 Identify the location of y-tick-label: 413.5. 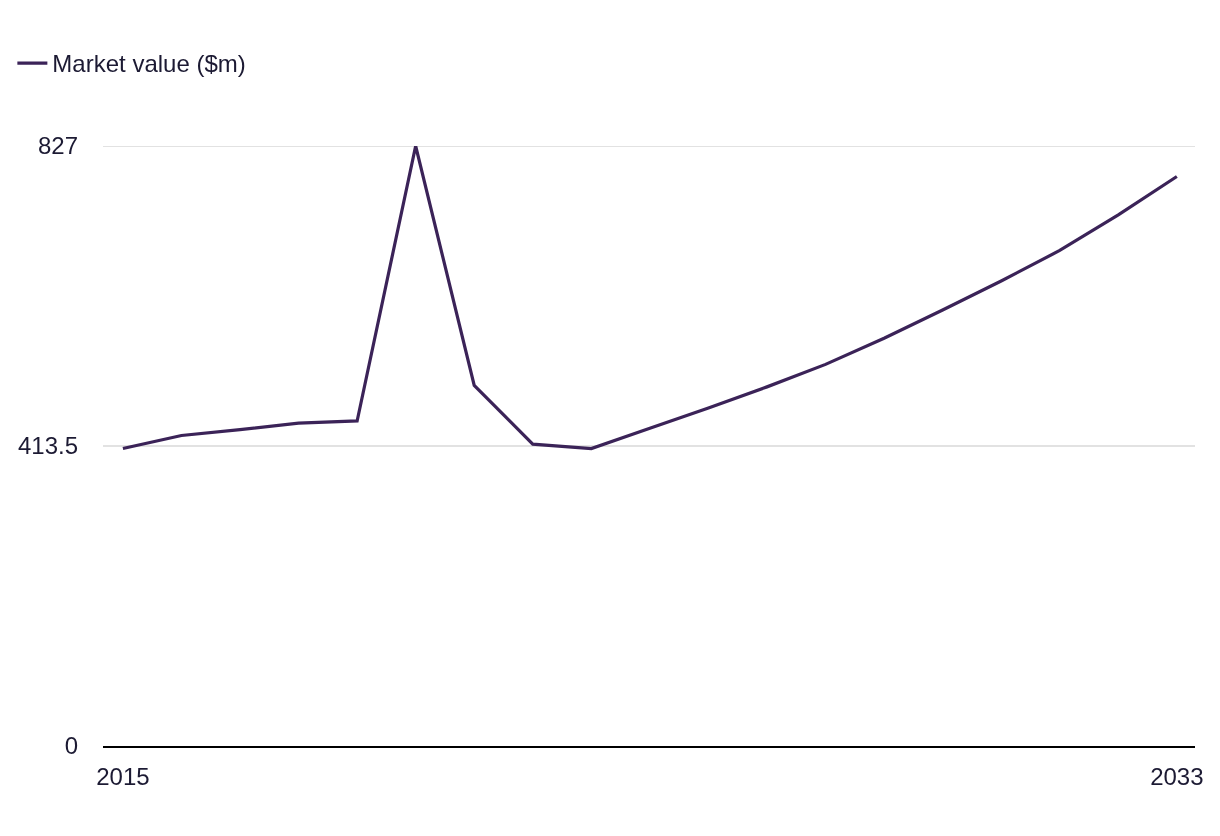
(47, 446).